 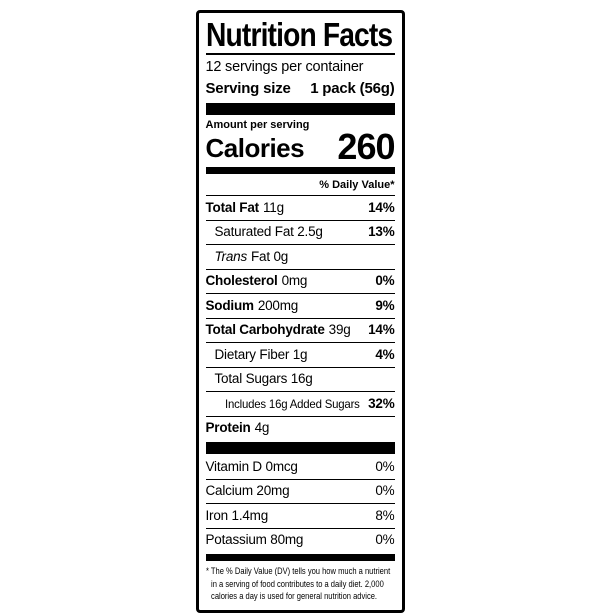 What do you see at coordinates (300, 256) in the screenshot?
I see `nutrient-row-trans-fat: Trans Fat 0g` at bounding box center [300, 256].